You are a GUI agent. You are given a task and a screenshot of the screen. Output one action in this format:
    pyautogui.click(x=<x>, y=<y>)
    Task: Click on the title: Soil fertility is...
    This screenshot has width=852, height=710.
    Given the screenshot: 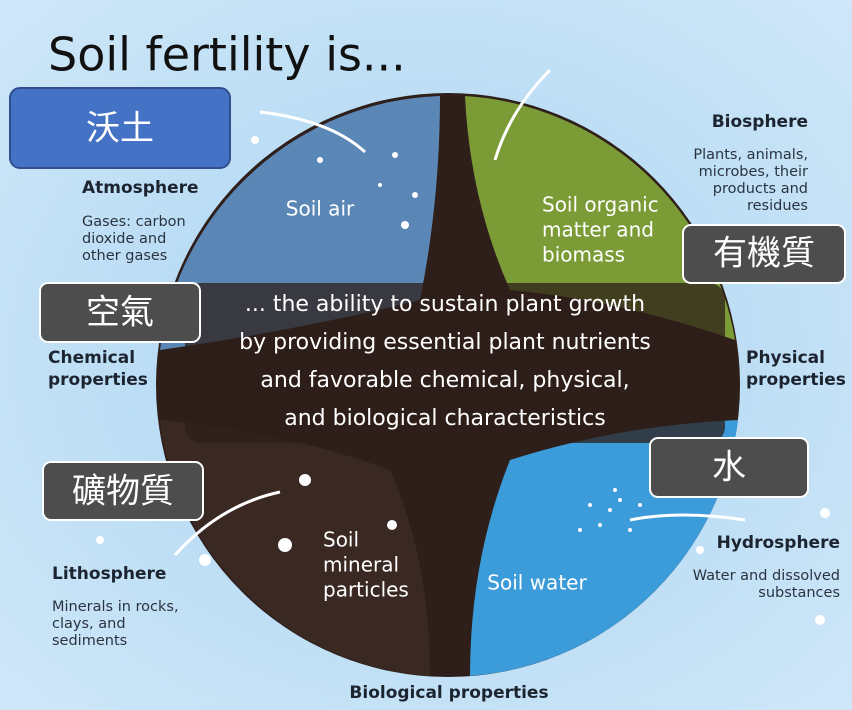 What is the action you would take?
    pyautogui.click(x=227, y=55)
    